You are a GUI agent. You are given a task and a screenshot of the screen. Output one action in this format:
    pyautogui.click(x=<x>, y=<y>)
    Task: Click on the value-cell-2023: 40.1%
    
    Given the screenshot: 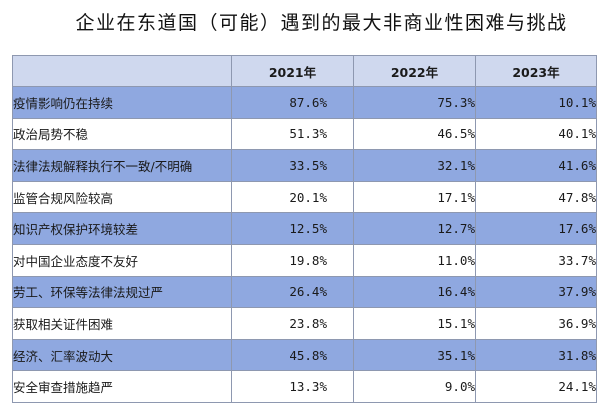 What is the action you would take?
    pyautogui.click(x=536, y=134)
    